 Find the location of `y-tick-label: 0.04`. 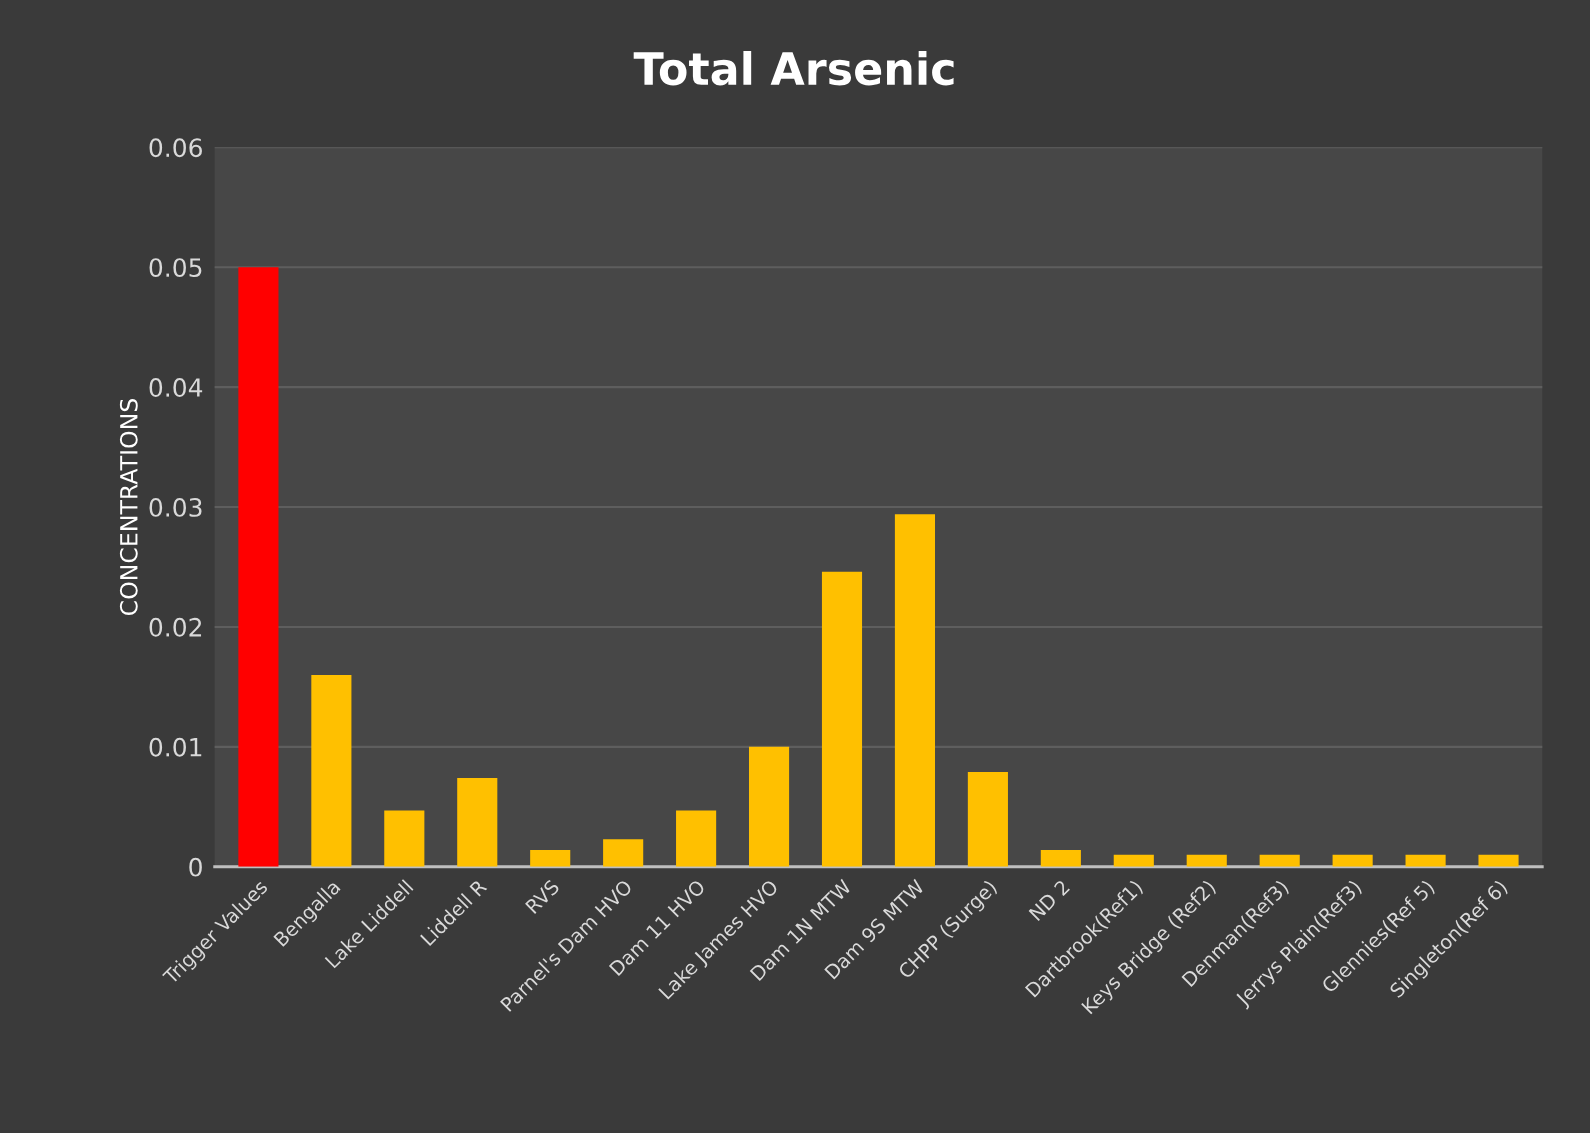

y-tick-label: 0.04 is located at coordinates (176, 387).